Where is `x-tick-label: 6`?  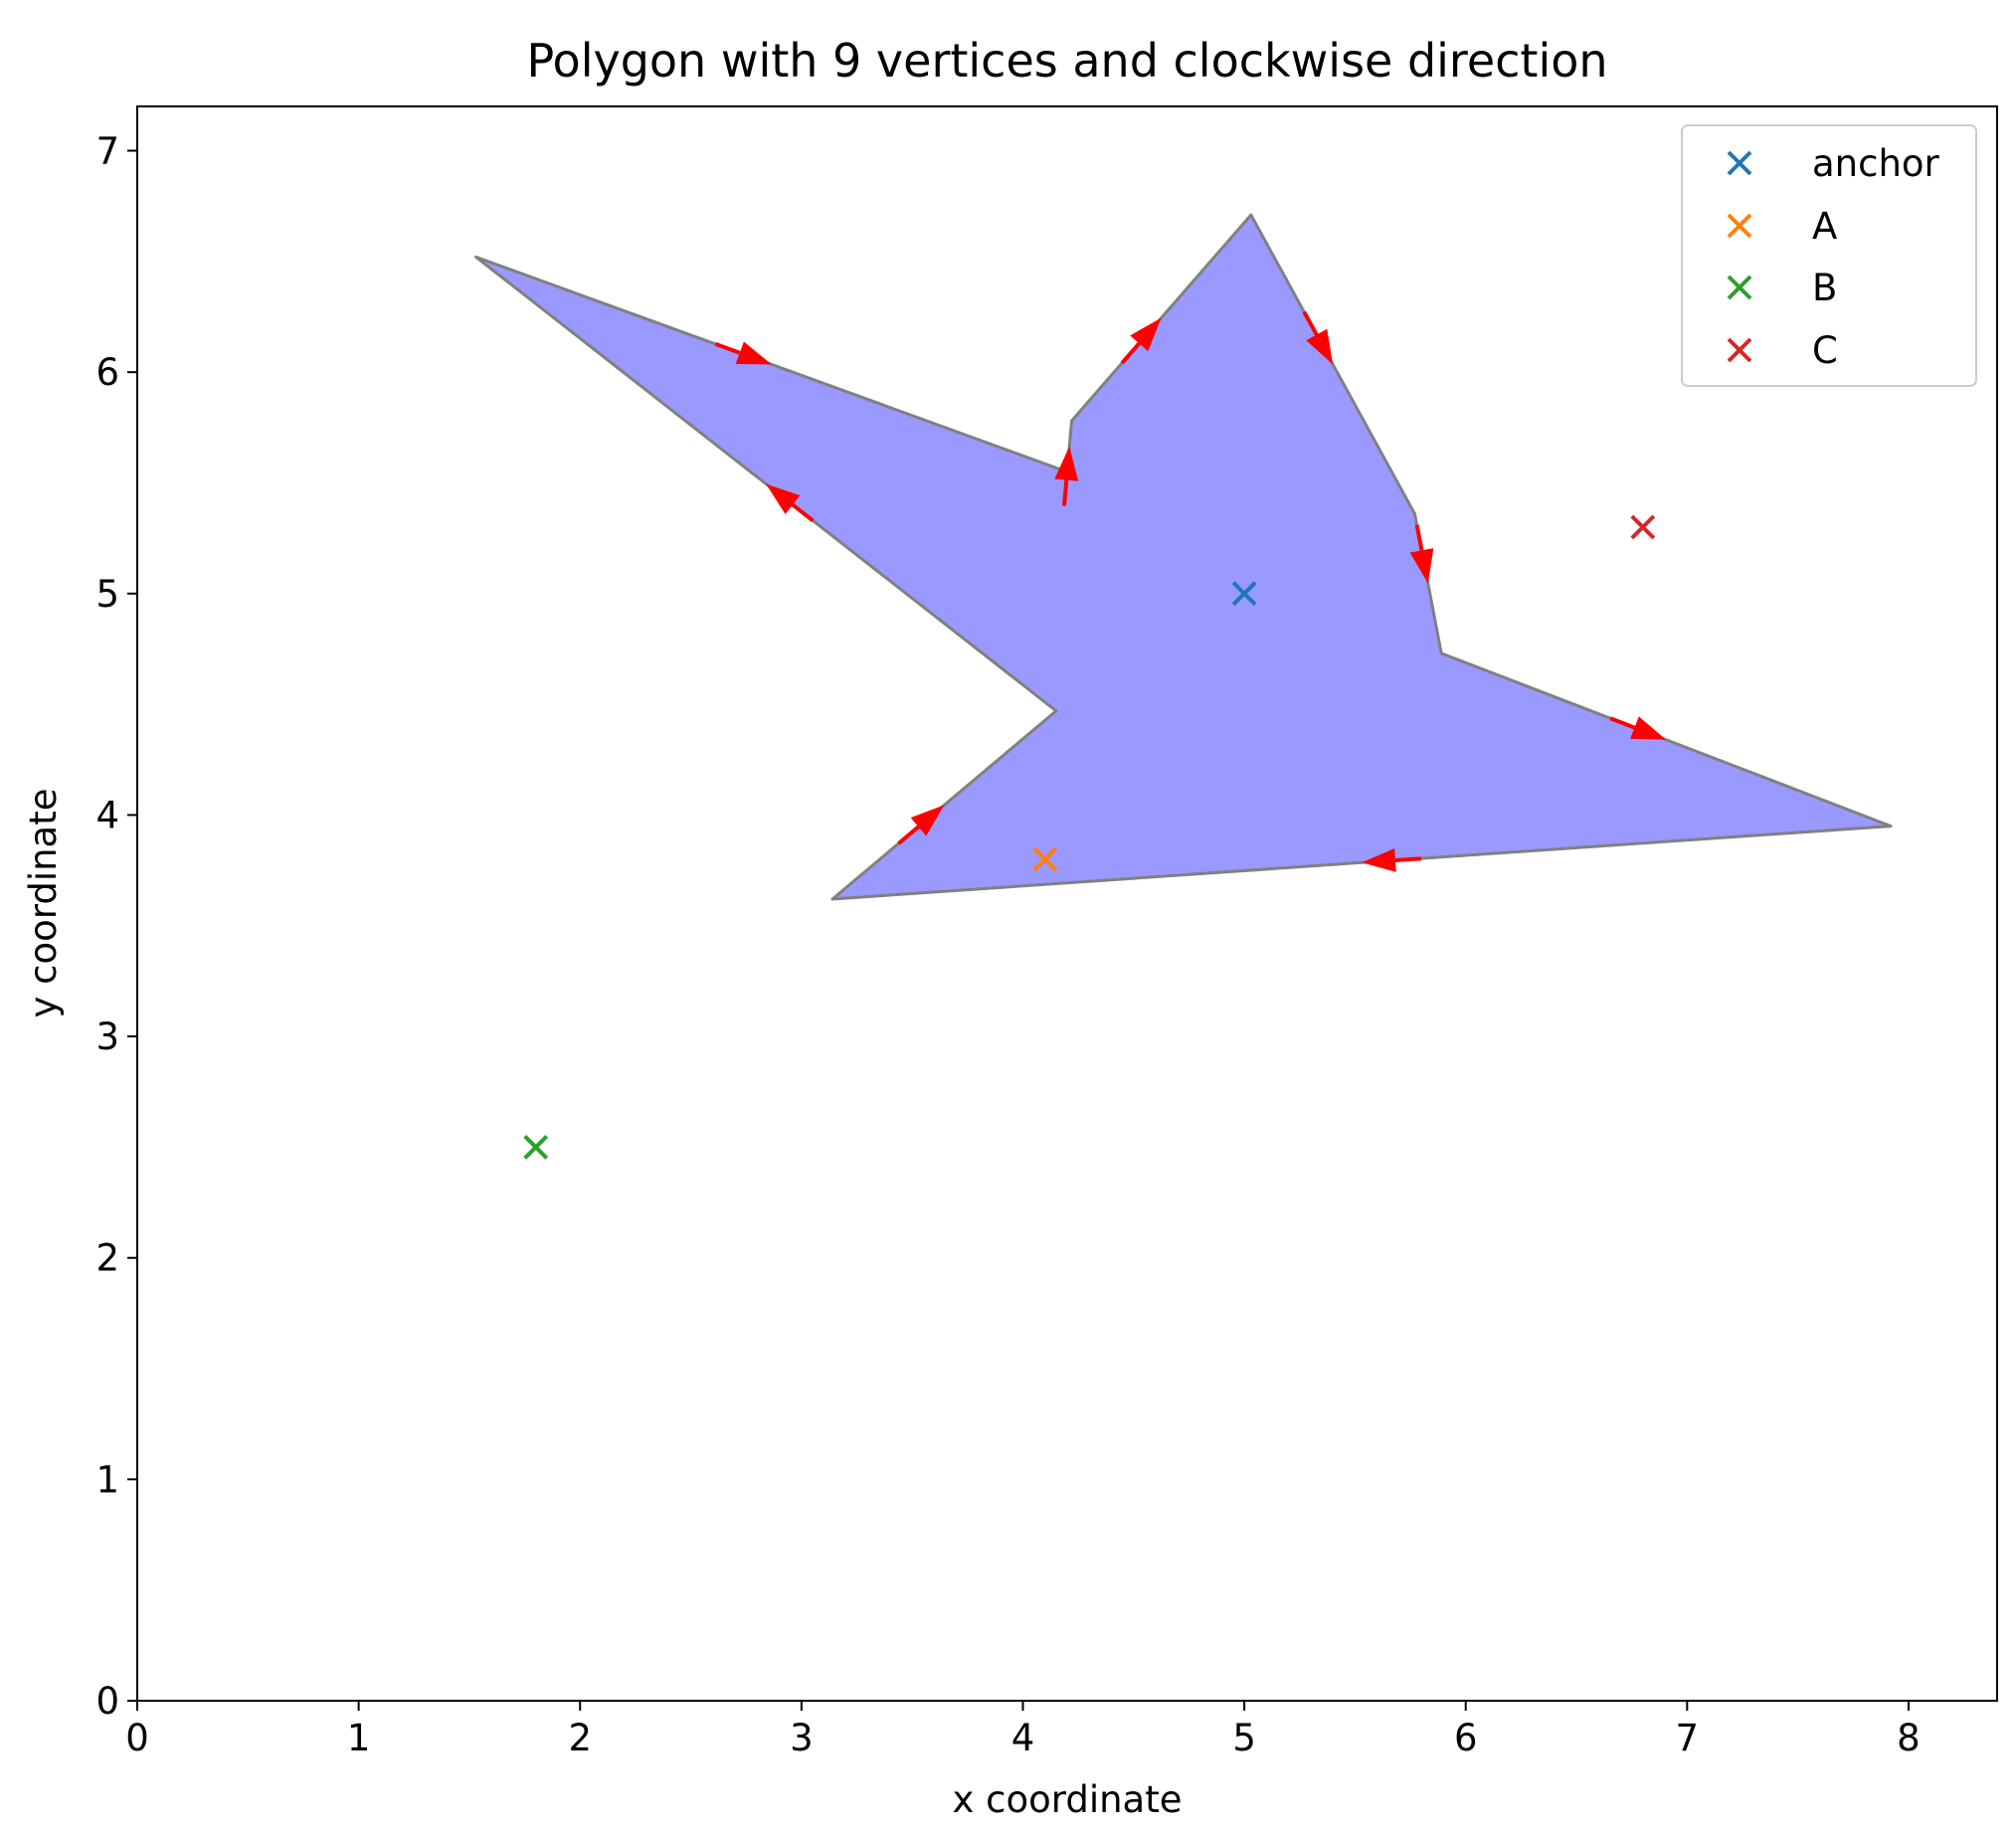
x-tick-label: 6 is located at coordinates (1466, 1738).